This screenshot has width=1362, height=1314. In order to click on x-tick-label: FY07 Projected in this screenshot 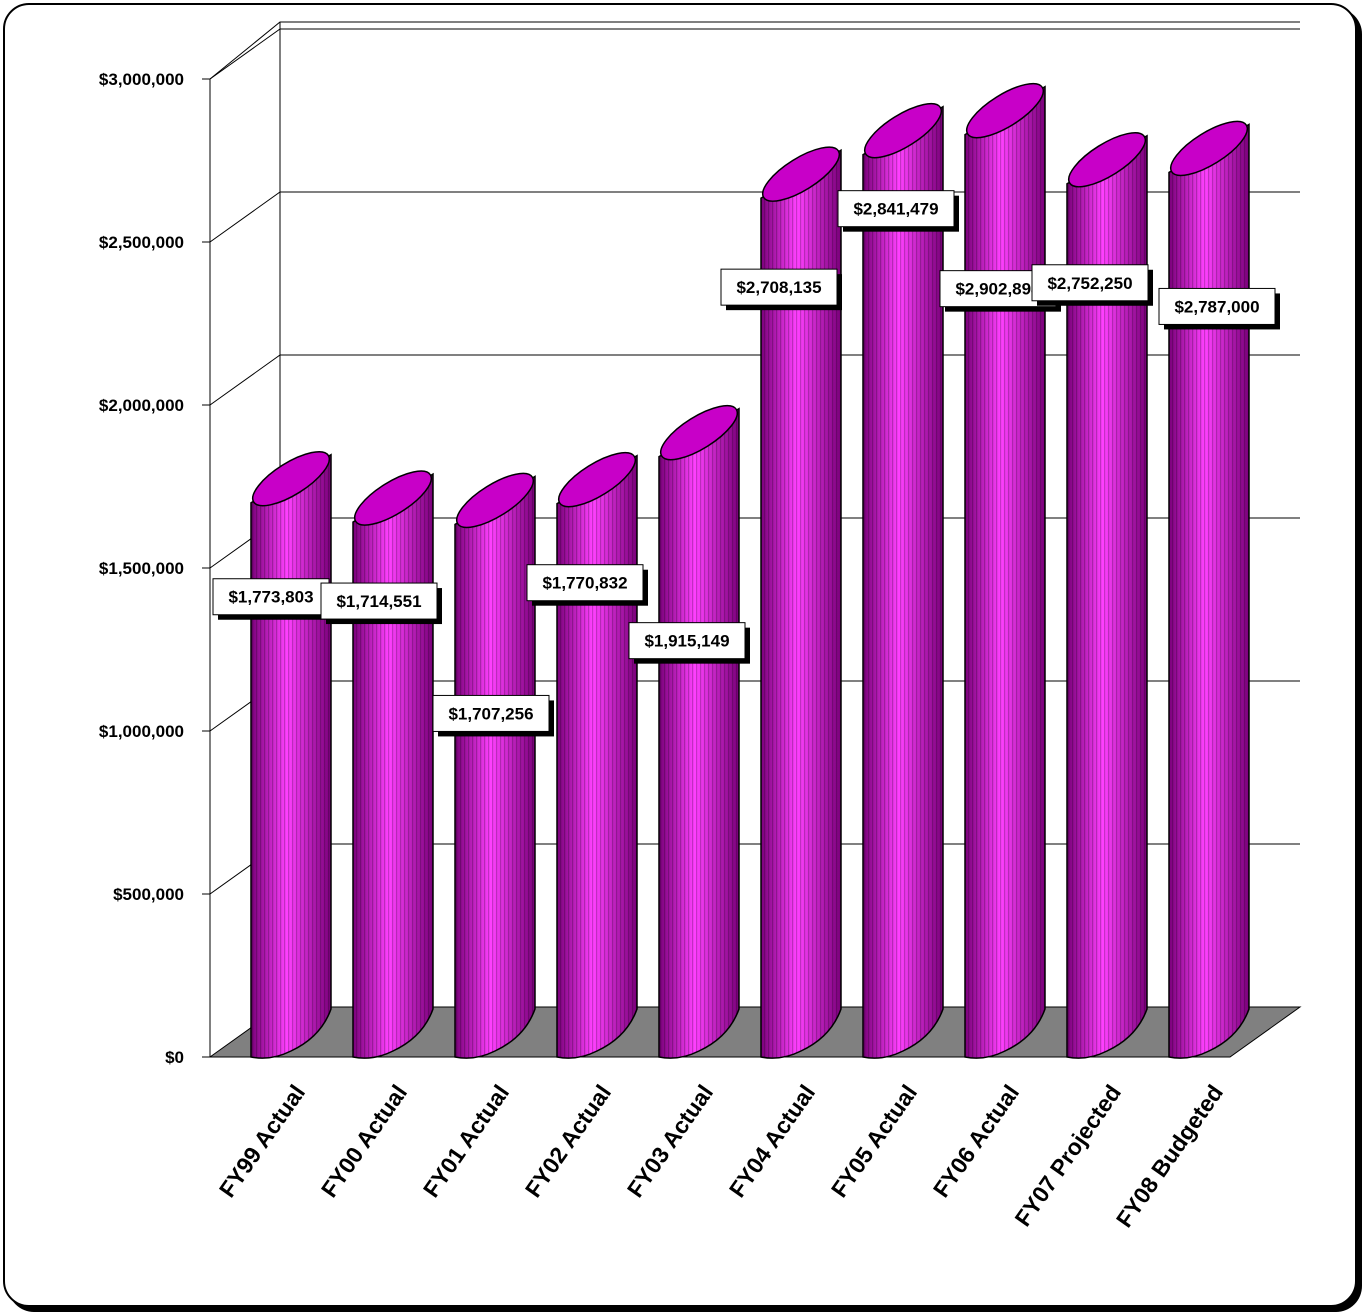, I will do `click(1067, 1155)`.